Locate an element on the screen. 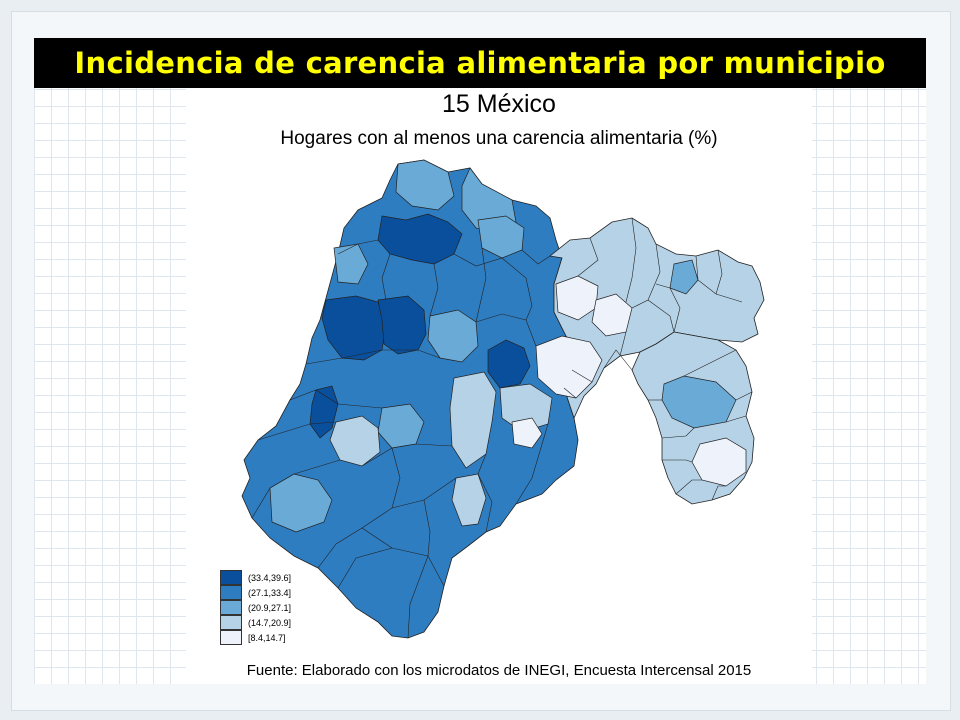 This screenshot has height=720, width=960. legend-item: (33.4,39.6] is located at coordinates (255, 577).